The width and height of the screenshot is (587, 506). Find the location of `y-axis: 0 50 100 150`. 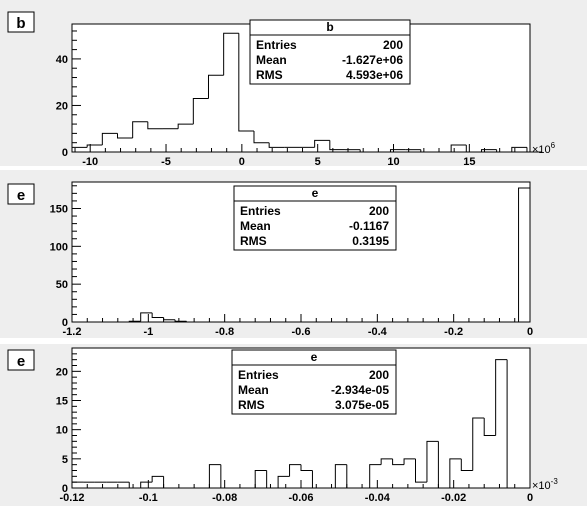

y-axis: 0 50 100 150 is located at coordinates (65, 257).